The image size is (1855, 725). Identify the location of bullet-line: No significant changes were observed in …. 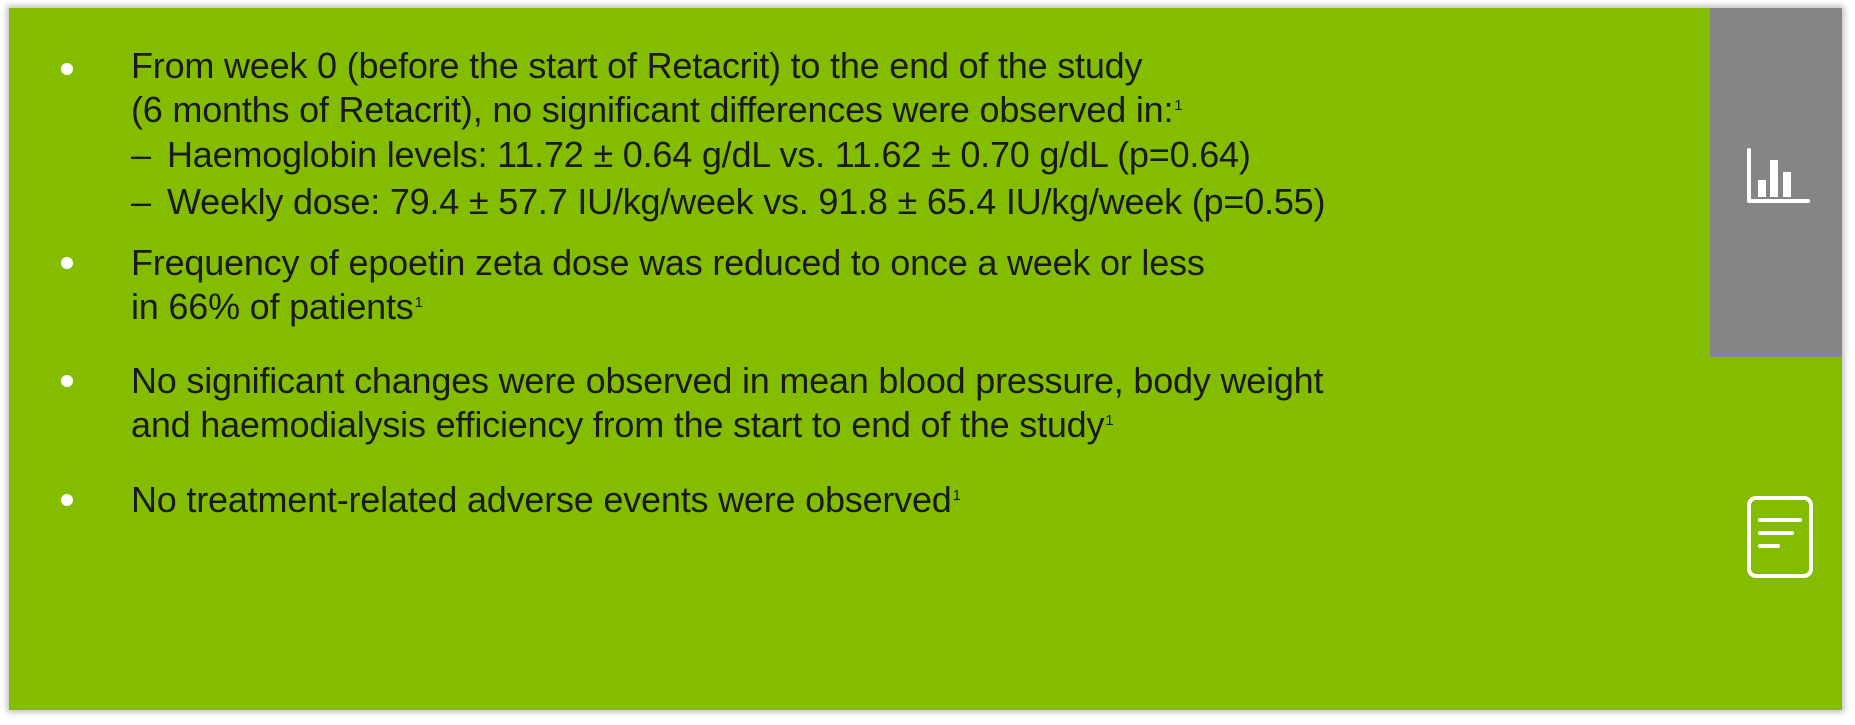
(727, 380).